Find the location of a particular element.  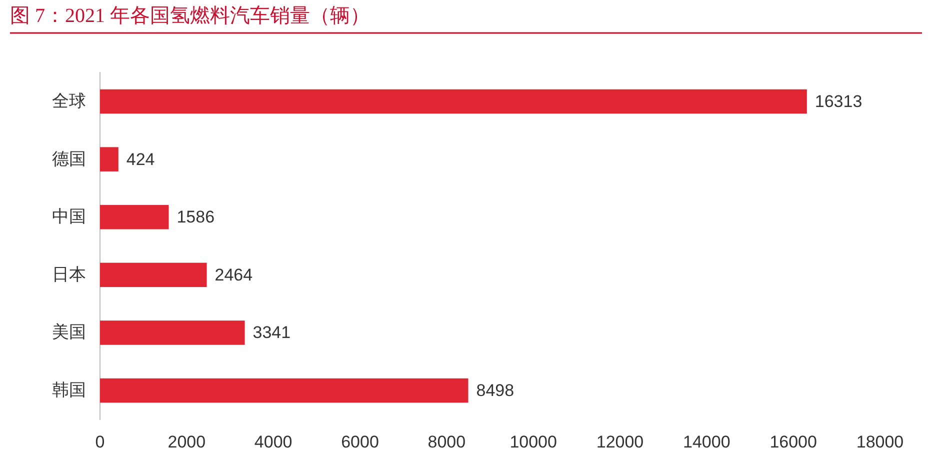

y-tick-label: 全球 is located at coordinates (69, 101).